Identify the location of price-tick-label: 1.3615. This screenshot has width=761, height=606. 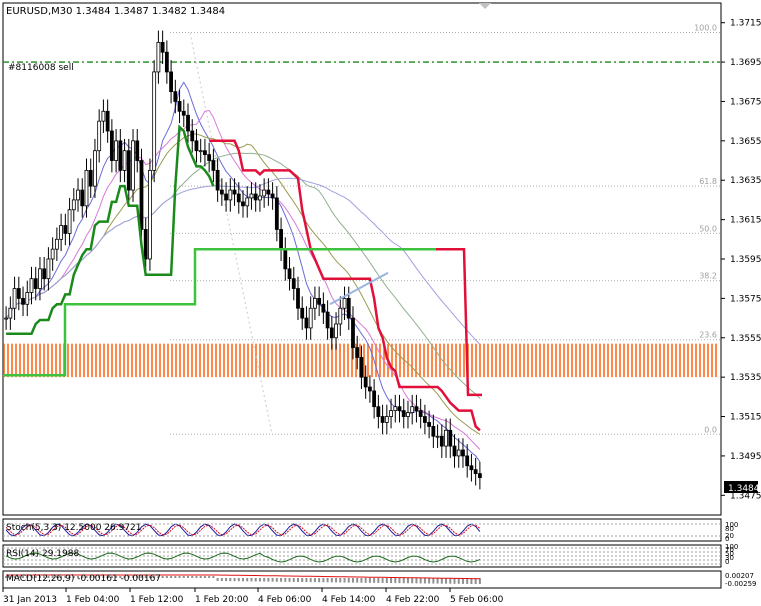
(745, 221).